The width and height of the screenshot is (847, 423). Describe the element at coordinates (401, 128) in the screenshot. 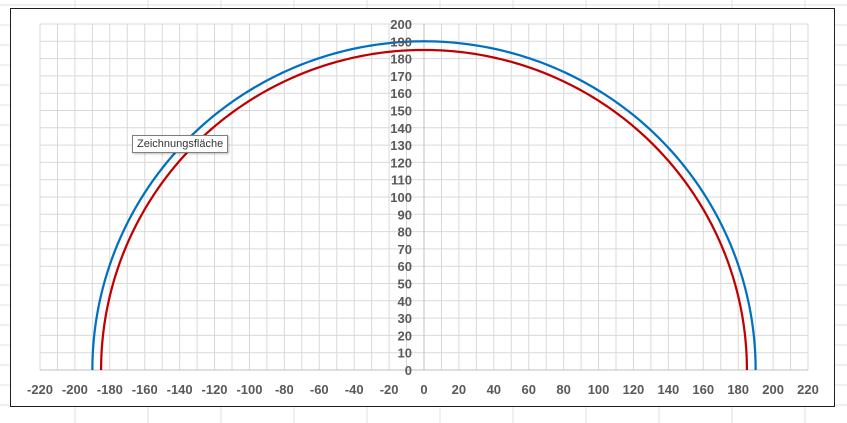

I see `y-tick-label: 140` at that location.